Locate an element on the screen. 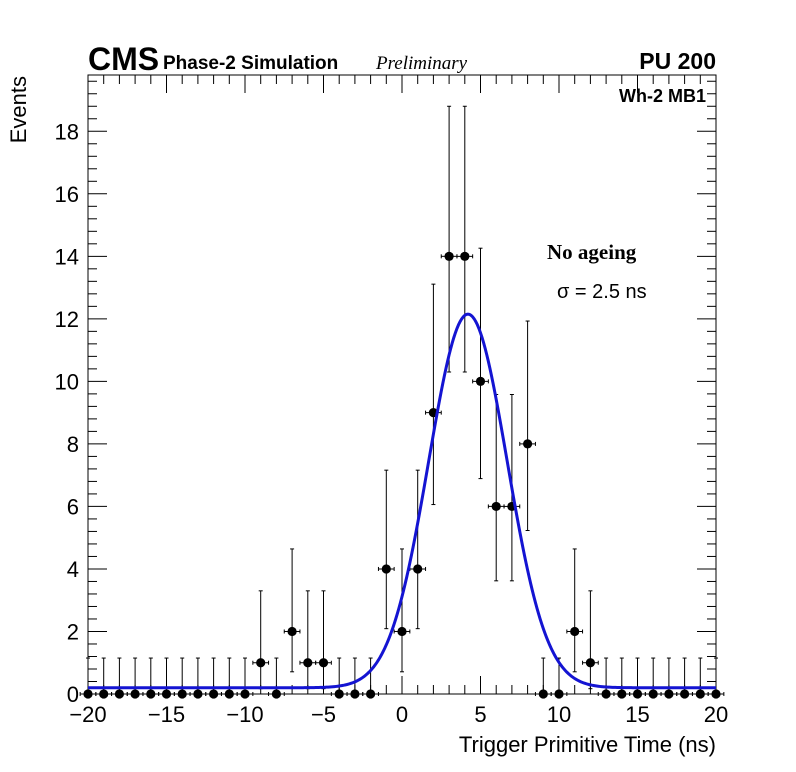  status-label: Preliminary is located at coordinates (421, 63).